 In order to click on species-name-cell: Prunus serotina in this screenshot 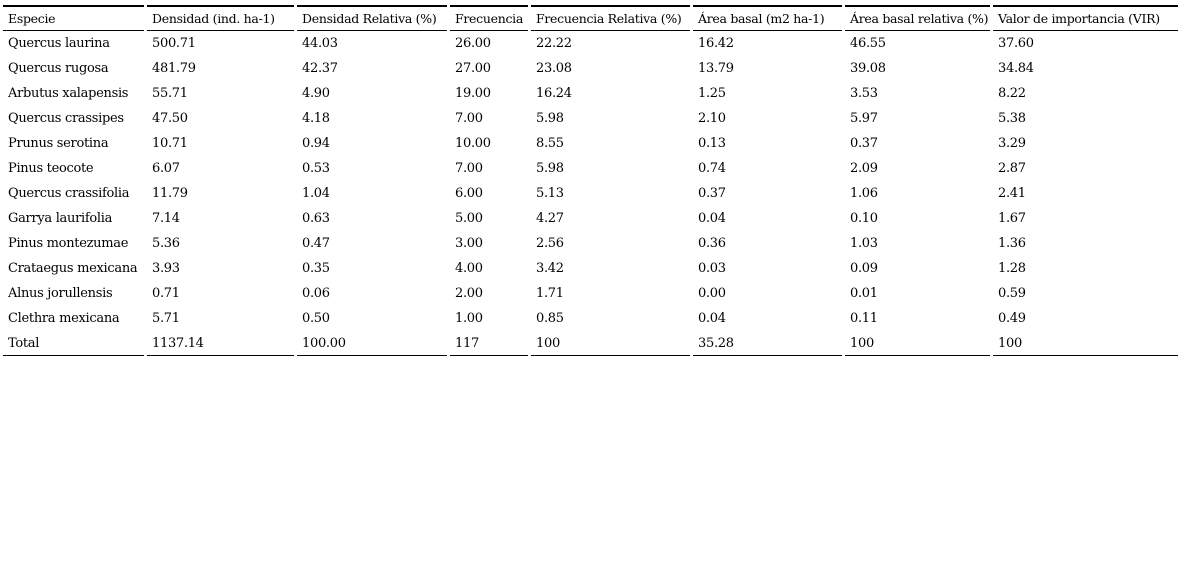, I will do `click(58, 143)`.